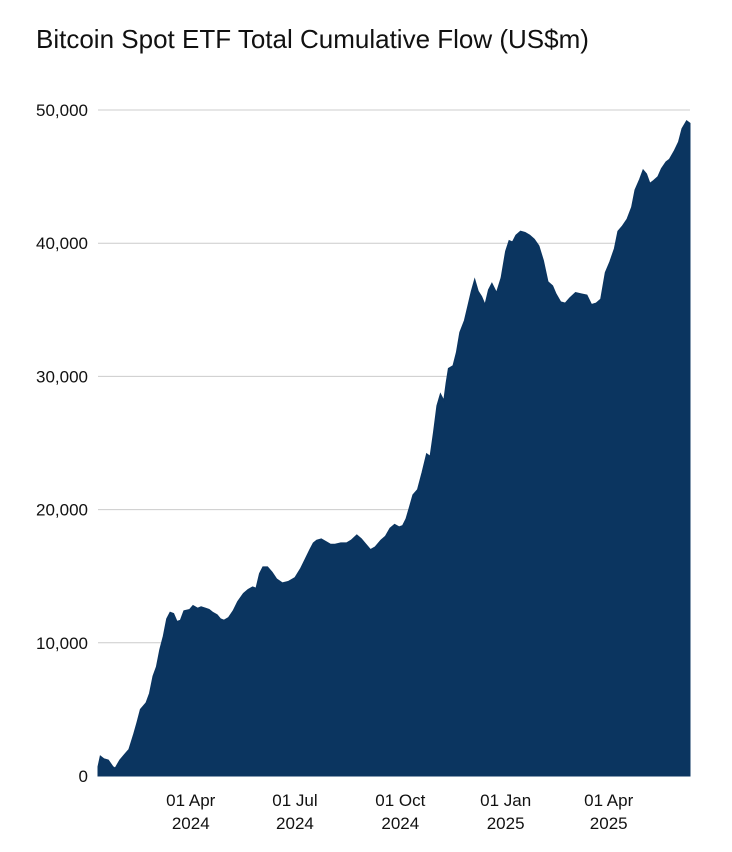 This screenshot has height=852, width=732. Describe the element at coordinates (83, 776) in the screenshot. I see `y-tick-label: 0` at that location.